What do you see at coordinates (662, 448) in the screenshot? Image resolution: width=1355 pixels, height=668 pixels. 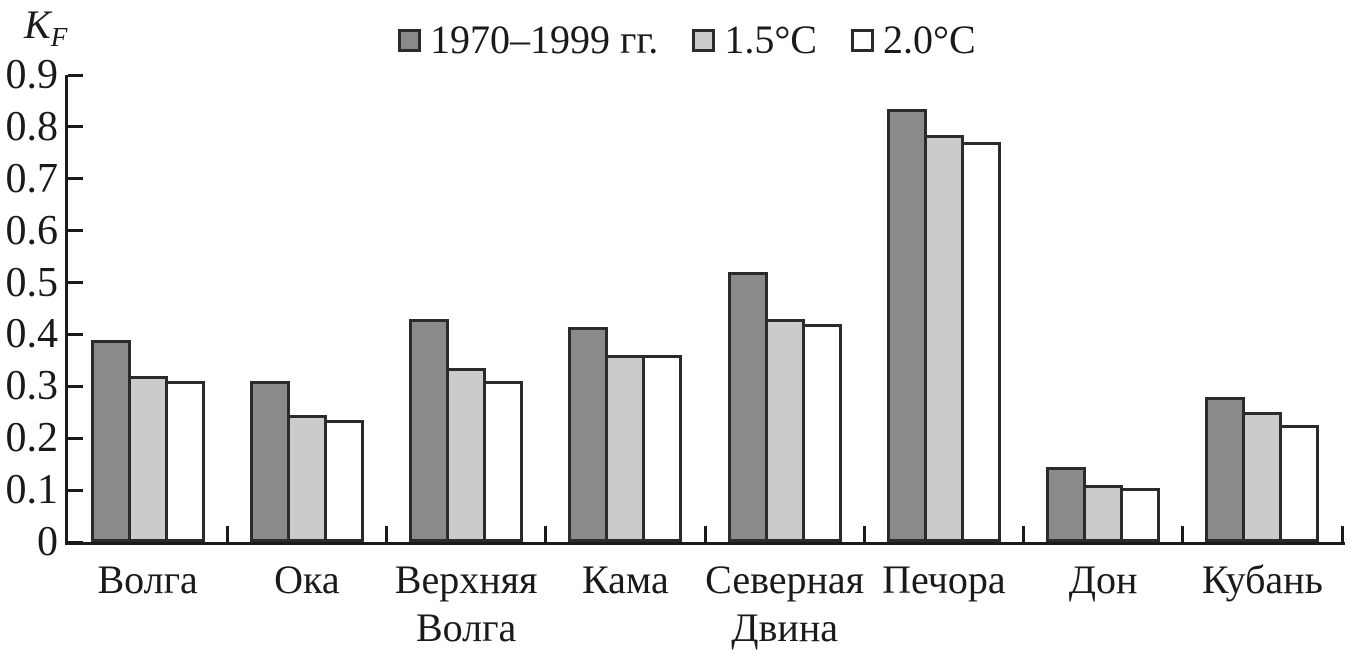 I see `bar-Кама-2.0°C` at bounding box center [662, 448].